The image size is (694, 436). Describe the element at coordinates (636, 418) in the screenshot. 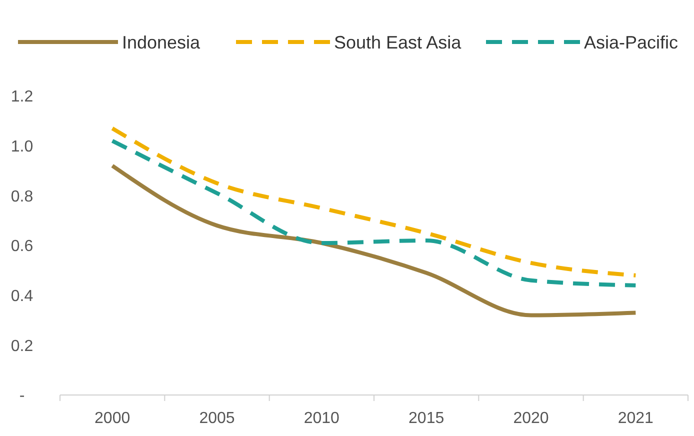

I see `x-tick-label: 2021` at that location.